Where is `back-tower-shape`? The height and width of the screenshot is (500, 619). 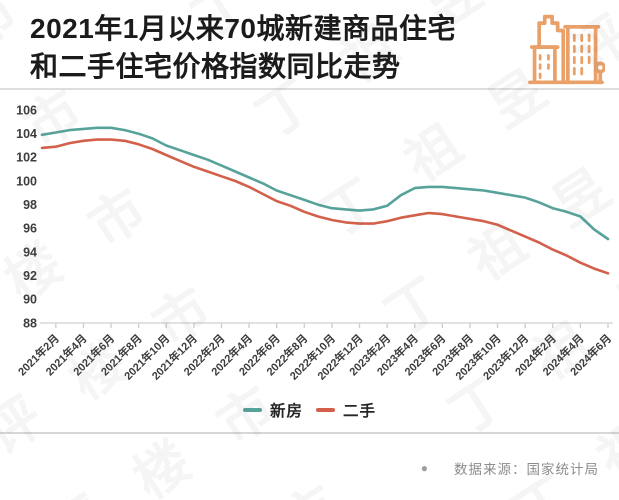
back-tower-shape is located at coordinates (551, 48).